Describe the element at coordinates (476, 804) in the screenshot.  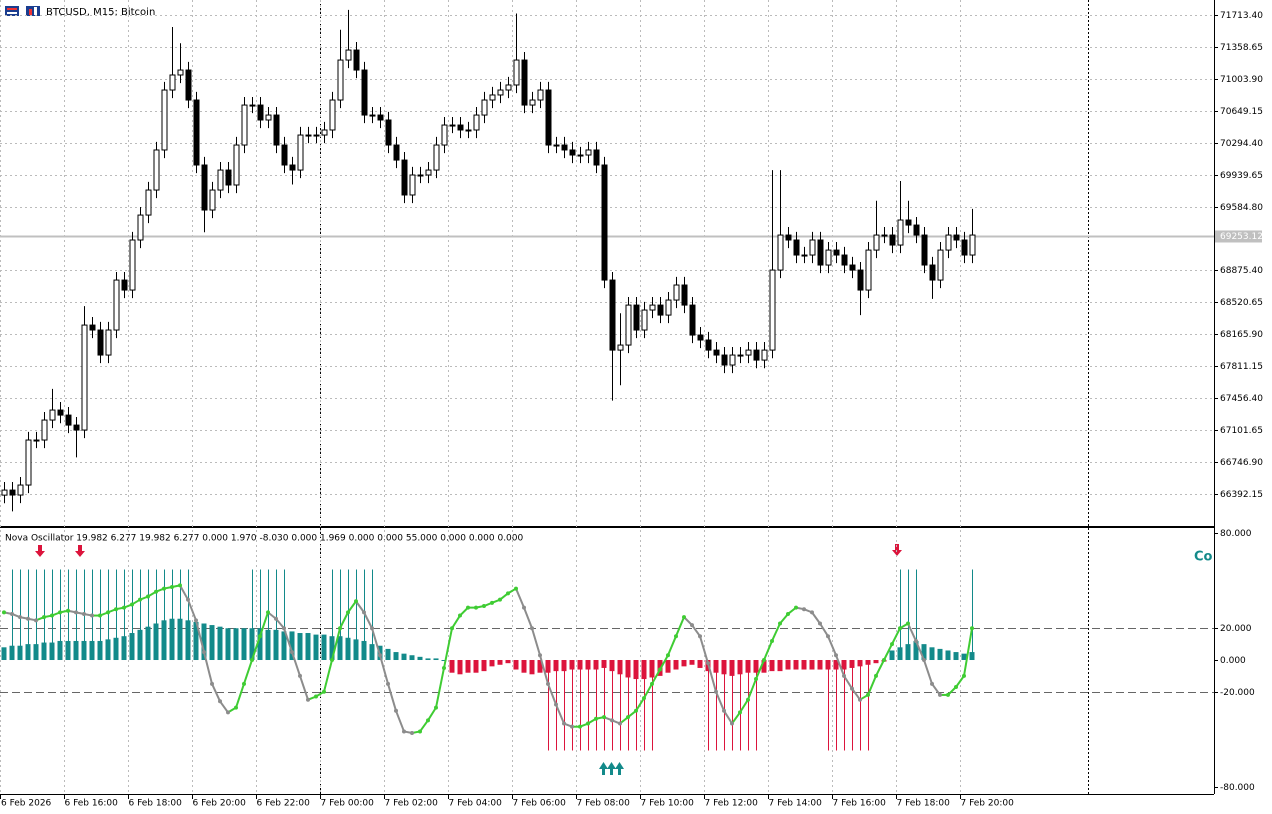
I see `x-tick-label: 7 Feb 04:00` at that location.